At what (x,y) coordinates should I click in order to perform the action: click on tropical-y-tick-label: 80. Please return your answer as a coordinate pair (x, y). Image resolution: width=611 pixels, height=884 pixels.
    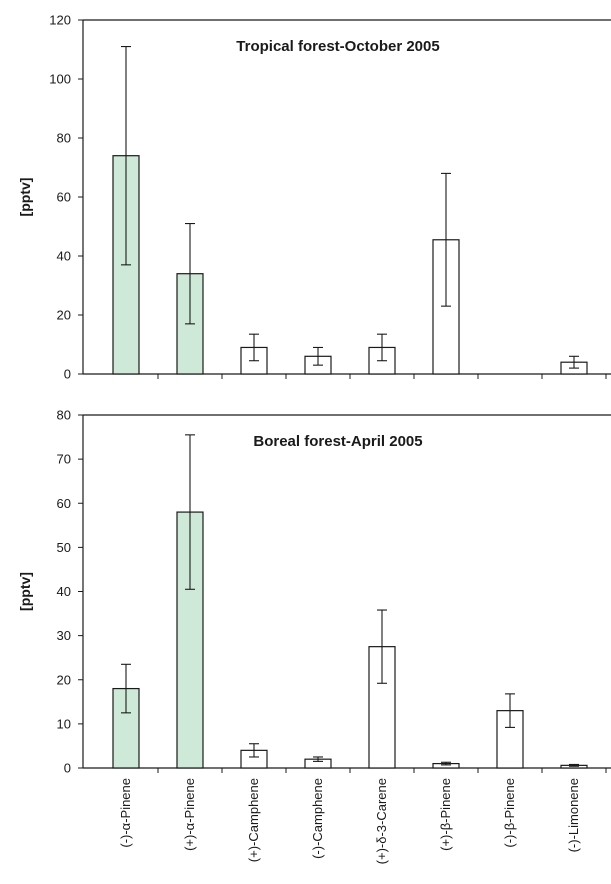
    Looking at the image, I should click on (64, 138).